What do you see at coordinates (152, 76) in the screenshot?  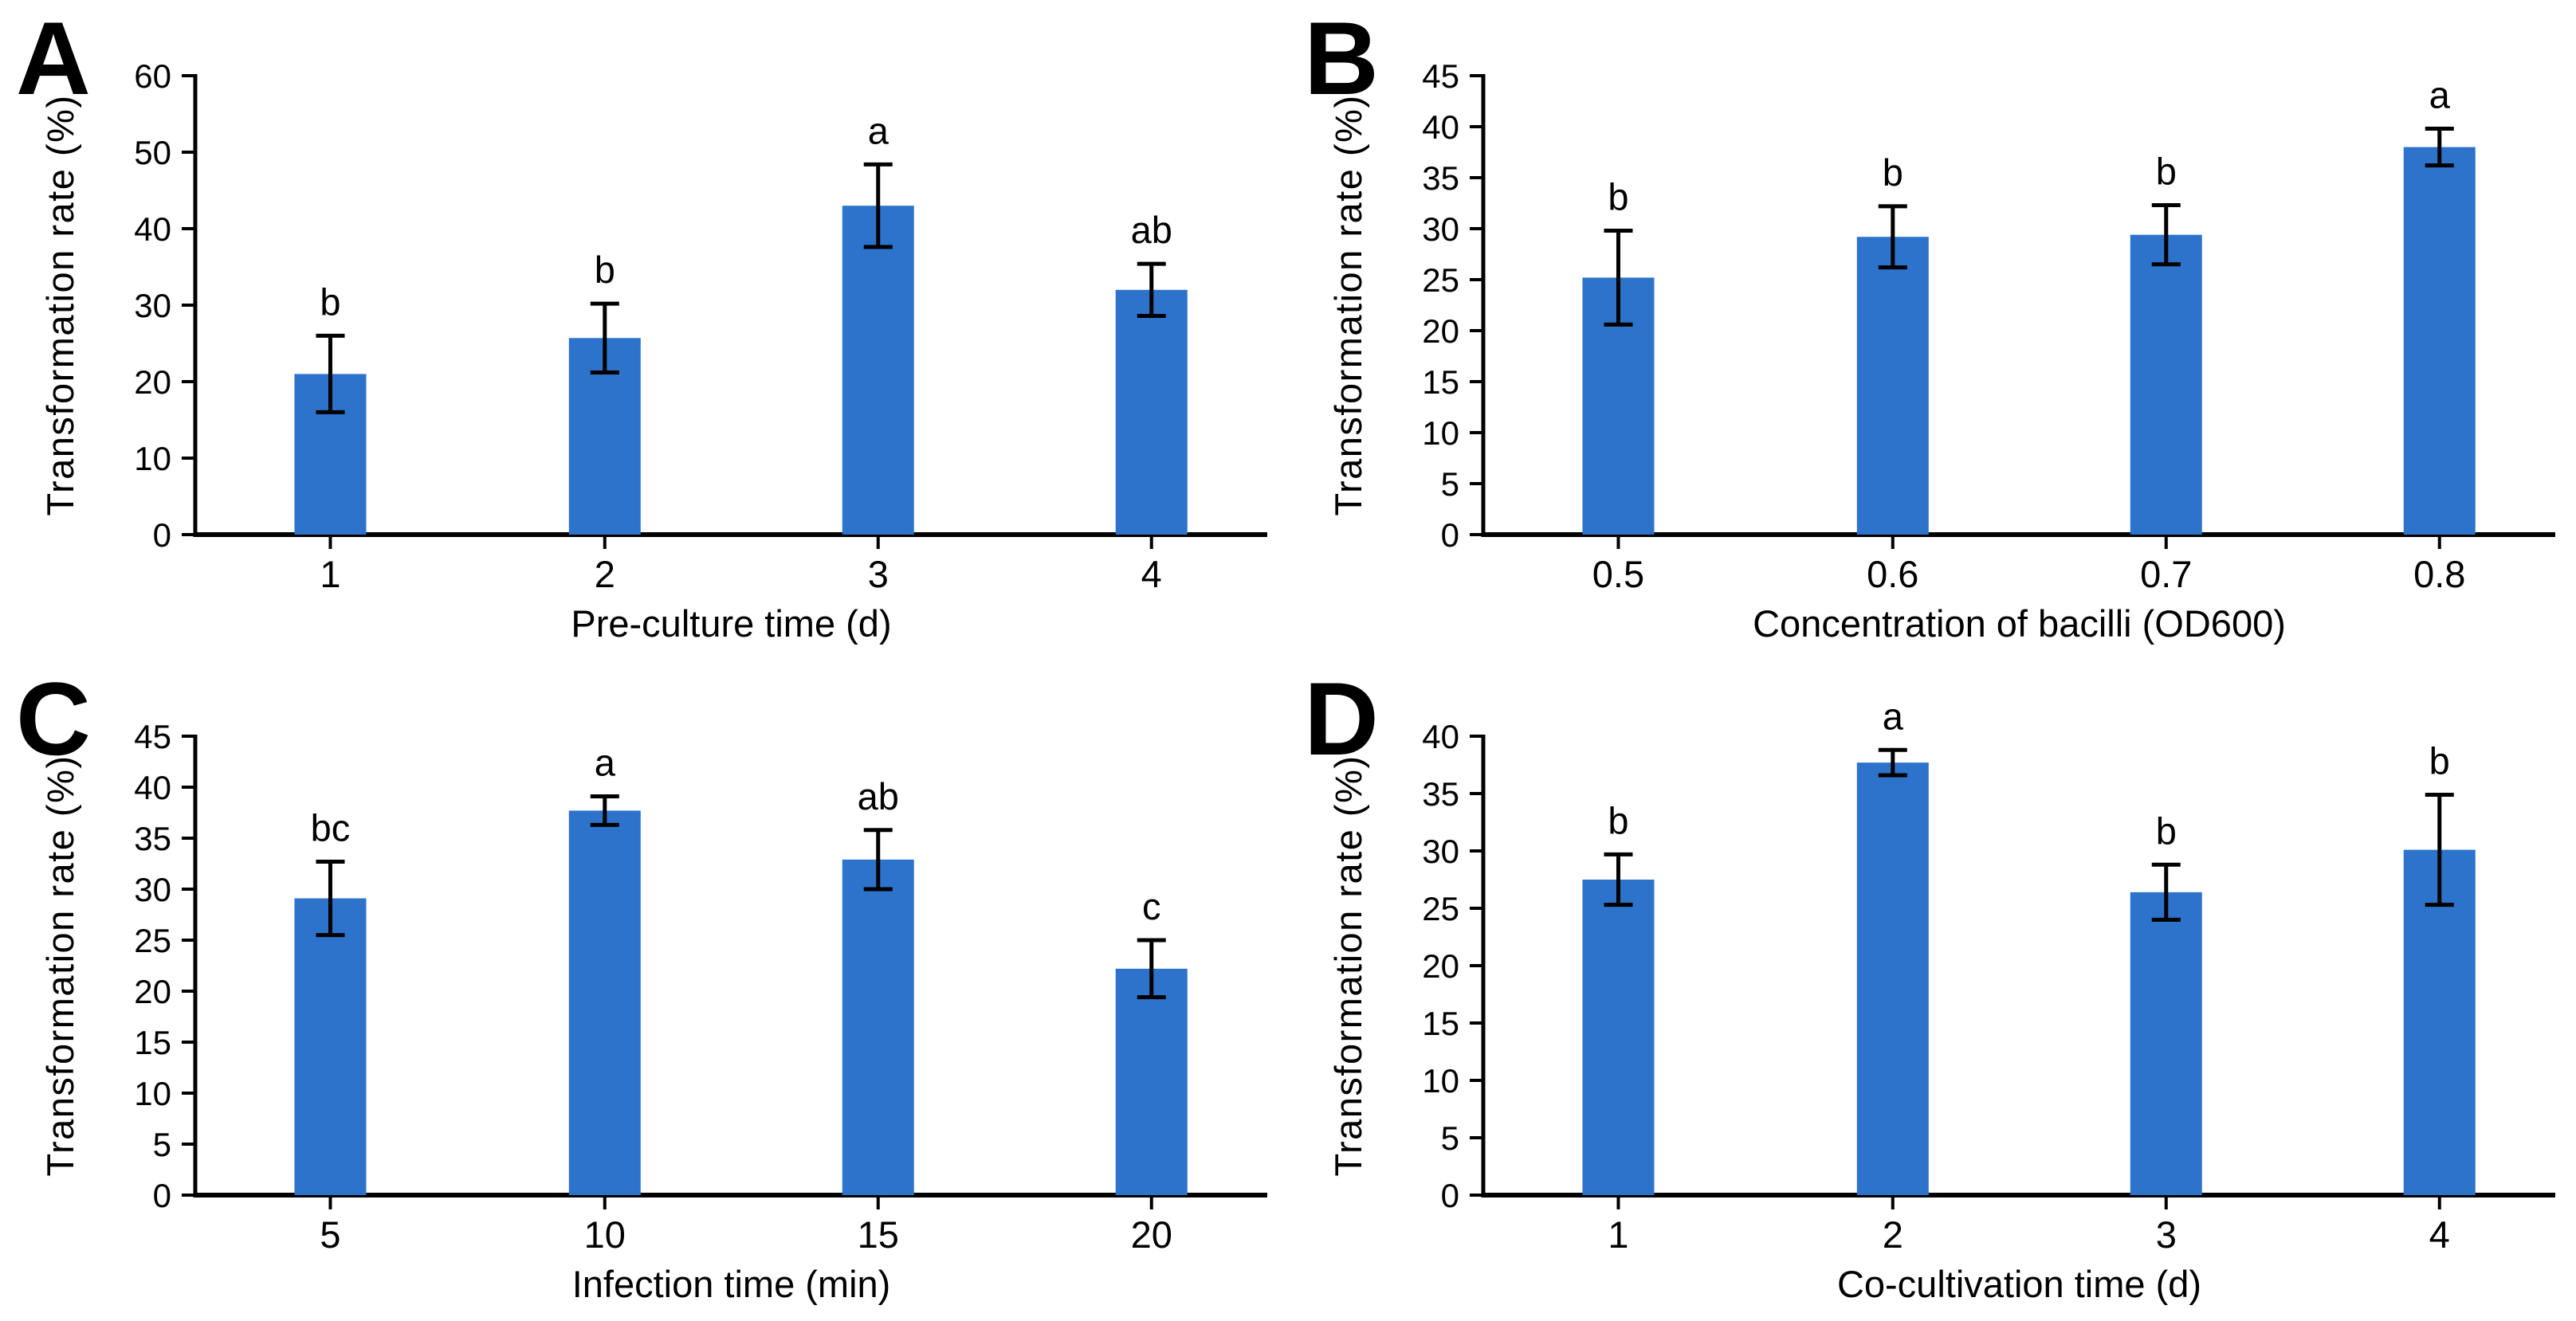 I see `y-tick-label: 60` at bounding box center [152, 76].